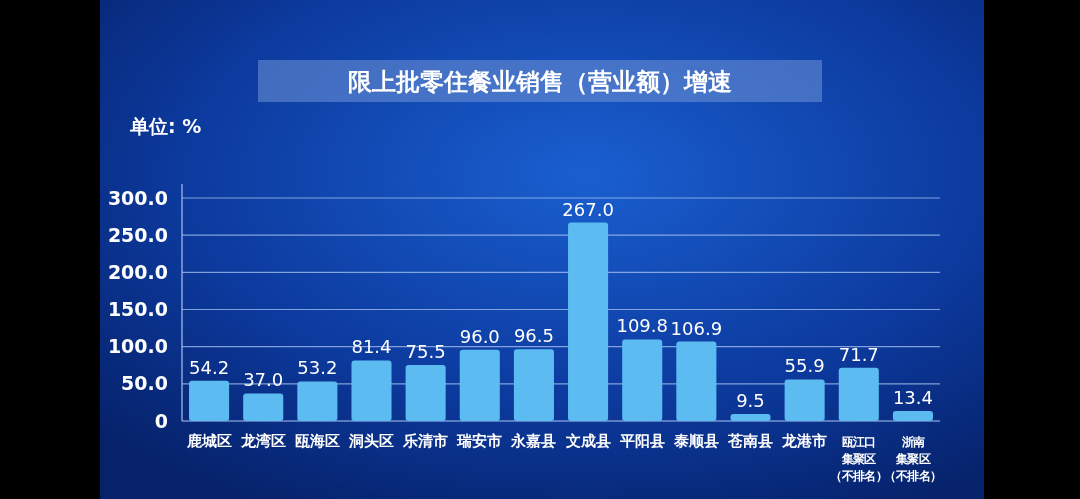 The image size is (1080, 499). Describe the element at coordinates (696, 328) in the screenshot. I see `data-label: 106.9` at that location.